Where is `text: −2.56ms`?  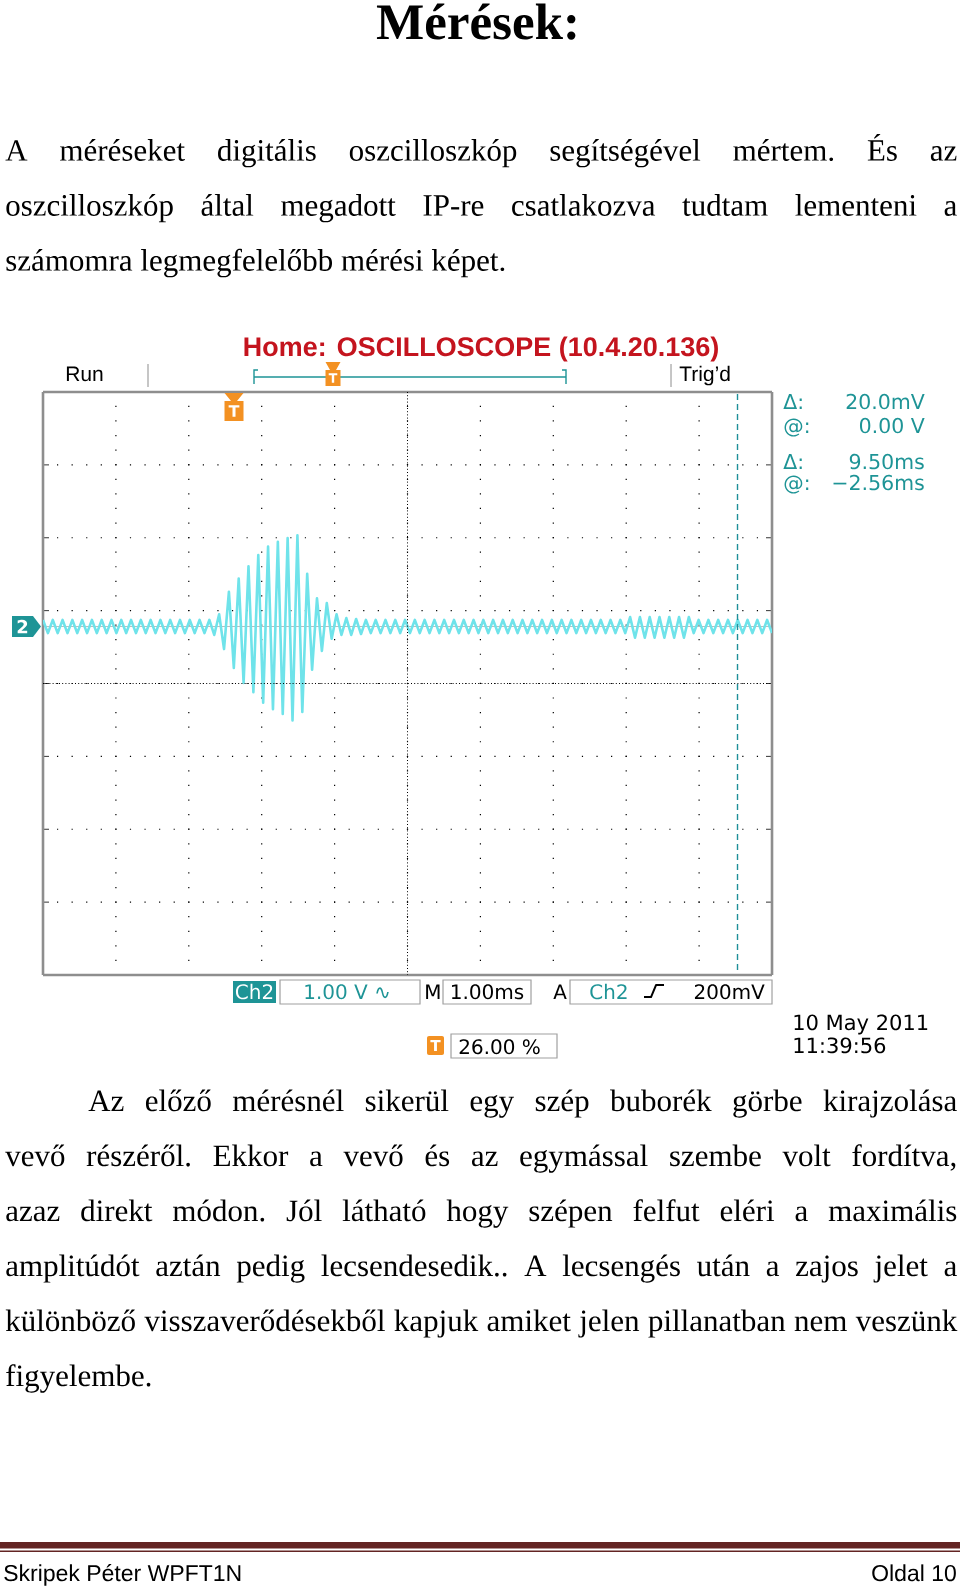
text: −2.56ms is located at coordinates (878, 482).